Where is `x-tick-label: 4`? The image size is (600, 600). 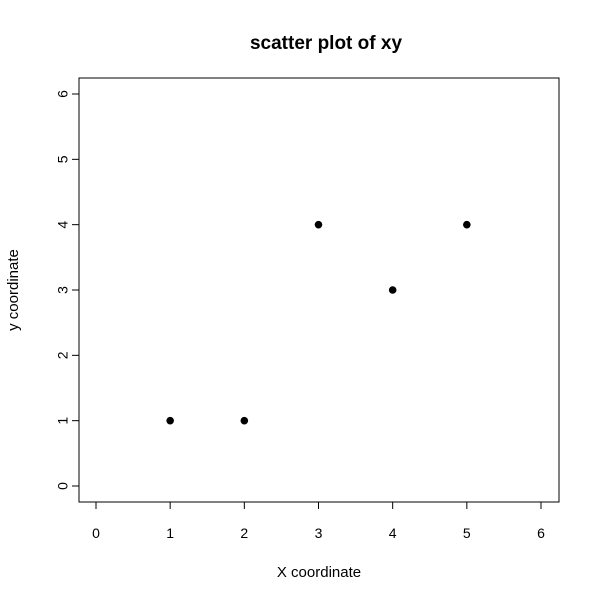 x-tick-label: 4 is located at coordinates (393, 533).